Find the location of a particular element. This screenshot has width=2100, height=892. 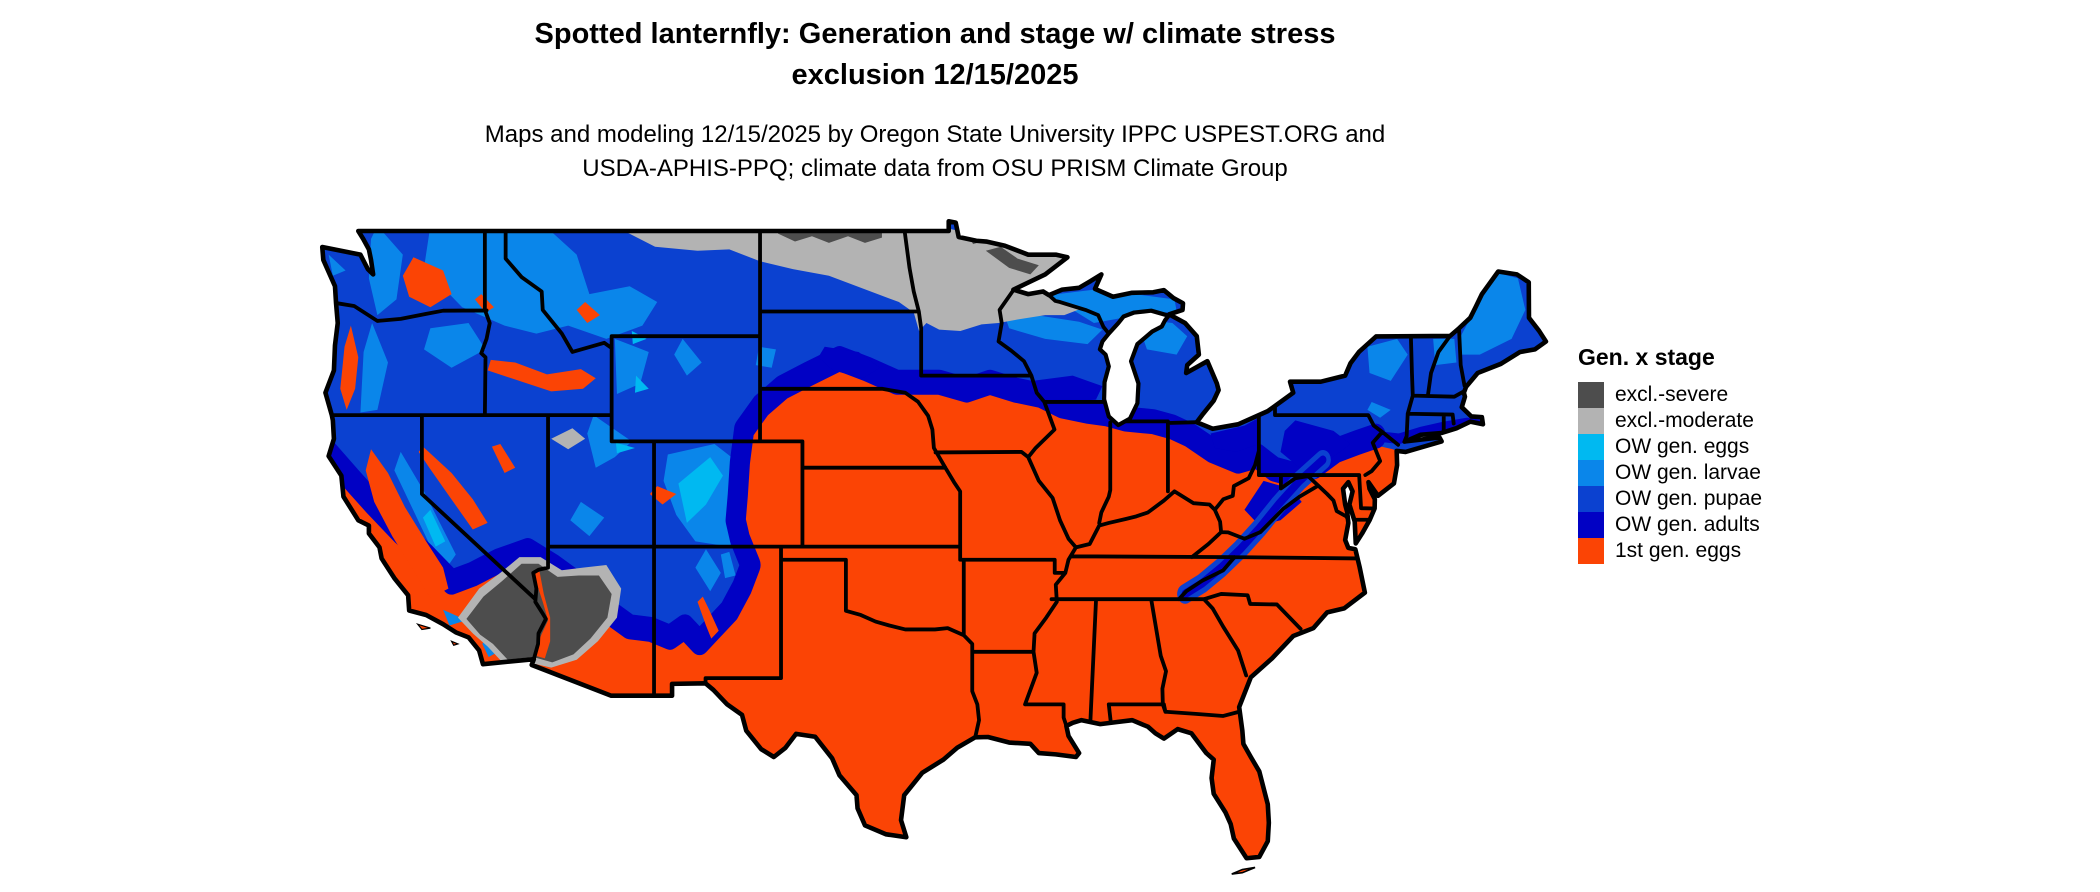

legend-row-ow-larvae: OW gen. larvae is located at coordinates (1670, 473).